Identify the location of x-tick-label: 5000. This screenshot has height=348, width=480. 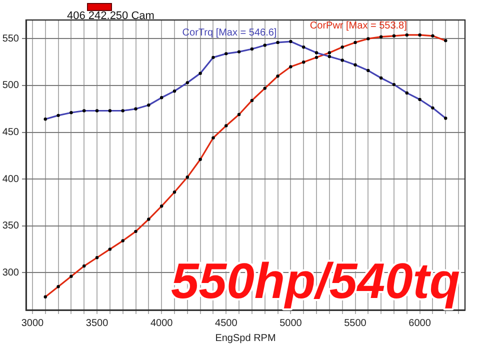
(291, 323).